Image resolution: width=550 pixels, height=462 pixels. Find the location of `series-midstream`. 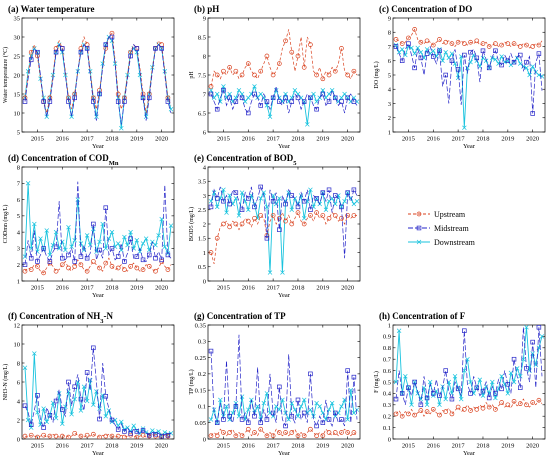

series-midstream is located at coordinates (97, 79).